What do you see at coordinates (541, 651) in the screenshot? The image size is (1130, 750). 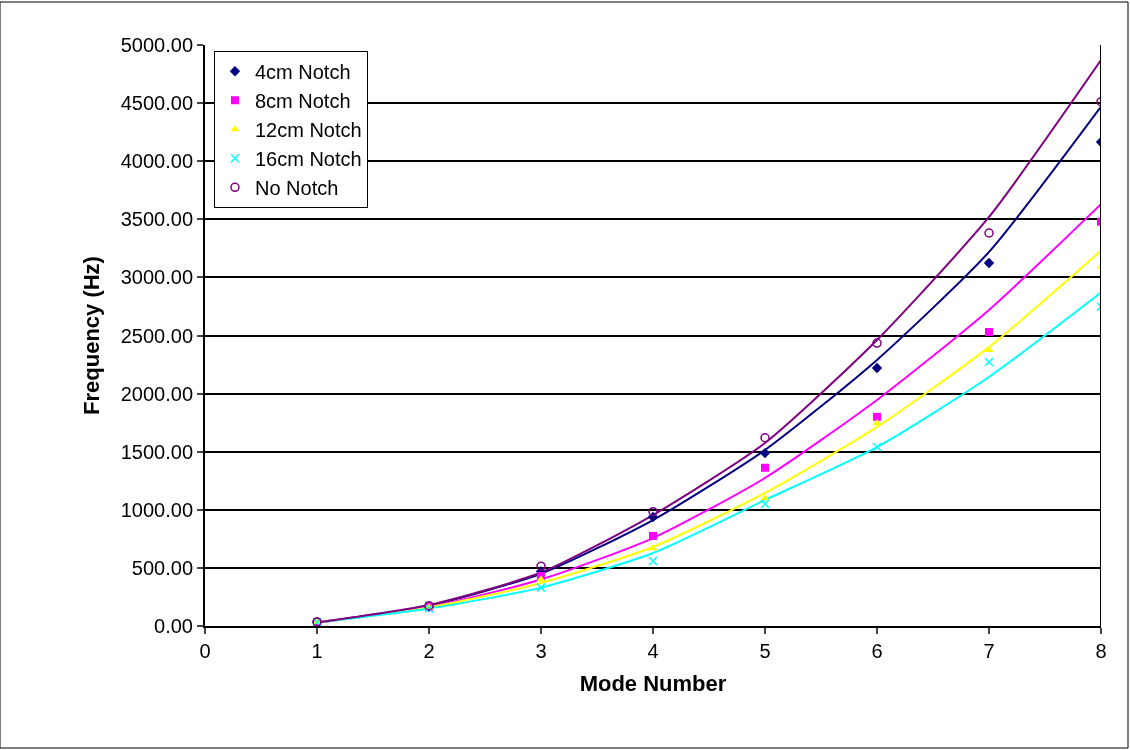 I see `x-tick-label: 3` at bounding box center [541, 651].